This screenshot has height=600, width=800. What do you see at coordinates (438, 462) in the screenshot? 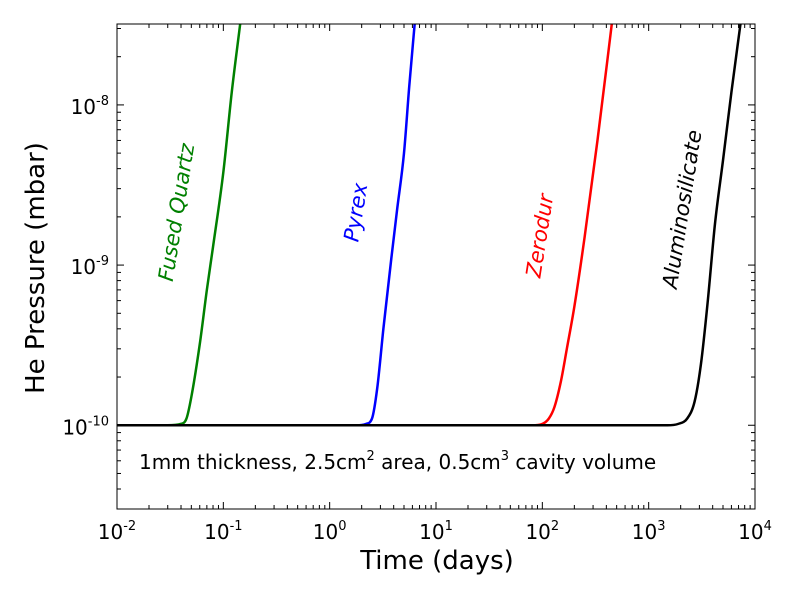
I see `annotation-area-volume: area, 0.5cm` at bounding box center [438, 462].